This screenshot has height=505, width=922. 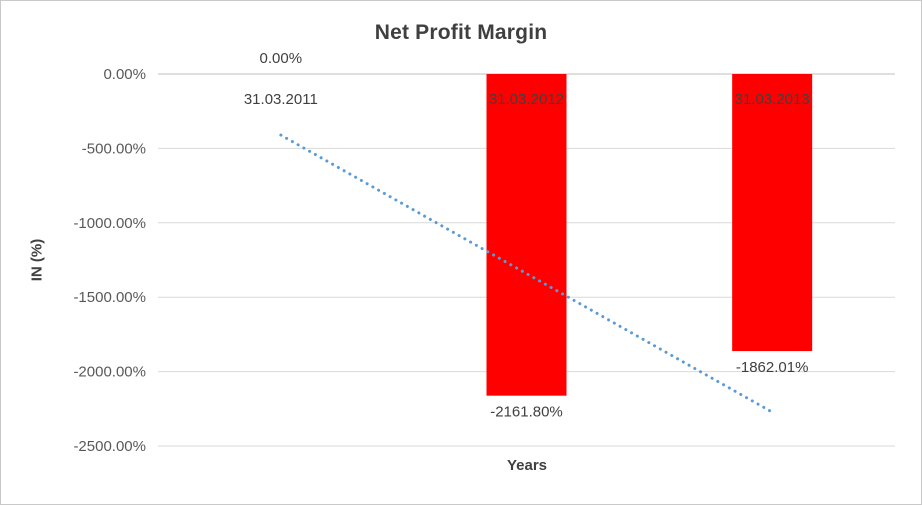 What do you see at coordinates (109, 223) in the screenshot?
I see `y-tick-label: -1000.00%` at bounding box center [109, 223].